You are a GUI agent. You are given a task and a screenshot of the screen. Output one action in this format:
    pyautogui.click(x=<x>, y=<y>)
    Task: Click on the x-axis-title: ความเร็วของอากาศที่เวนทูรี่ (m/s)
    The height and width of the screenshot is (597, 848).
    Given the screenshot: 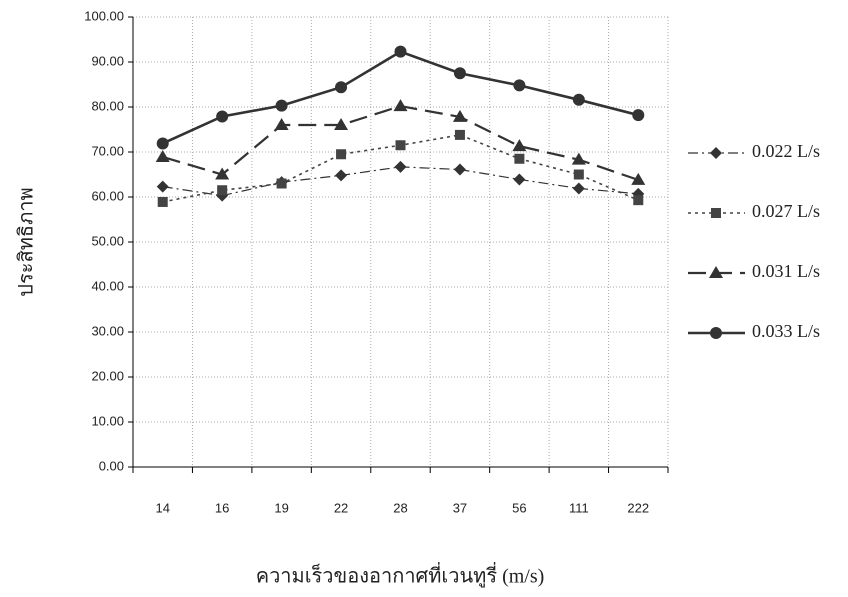 What is the action you would take?
    pyautogui.click(x=400, y=575)
    